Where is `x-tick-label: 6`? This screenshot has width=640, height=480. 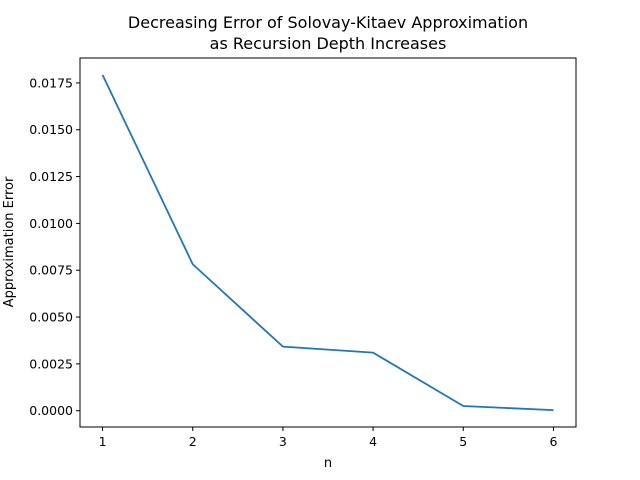 x-tick-label: 6 is located at coordinates (553, 441).